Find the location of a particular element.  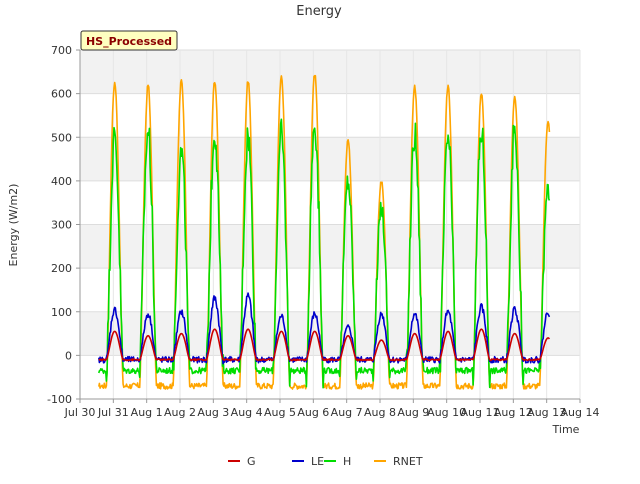

legend-label-rnet: RNET is located at coordinates (408, 461).